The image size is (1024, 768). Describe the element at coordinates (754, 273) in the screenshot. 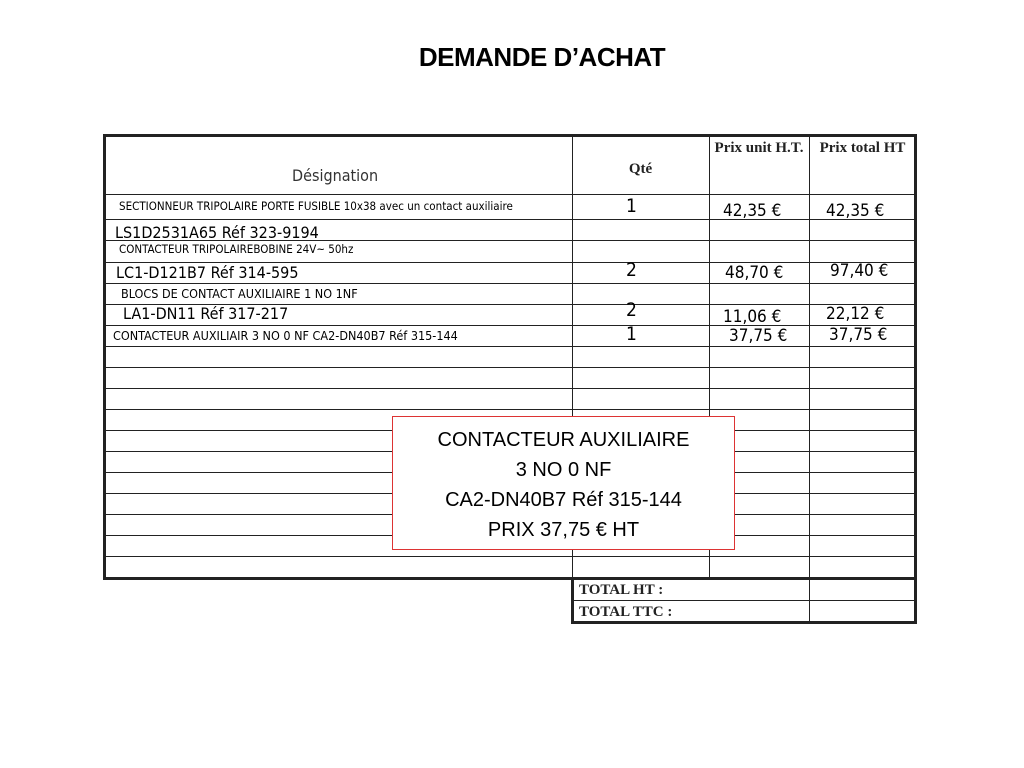

I see `row2-unit: 48,70 €` at that location.